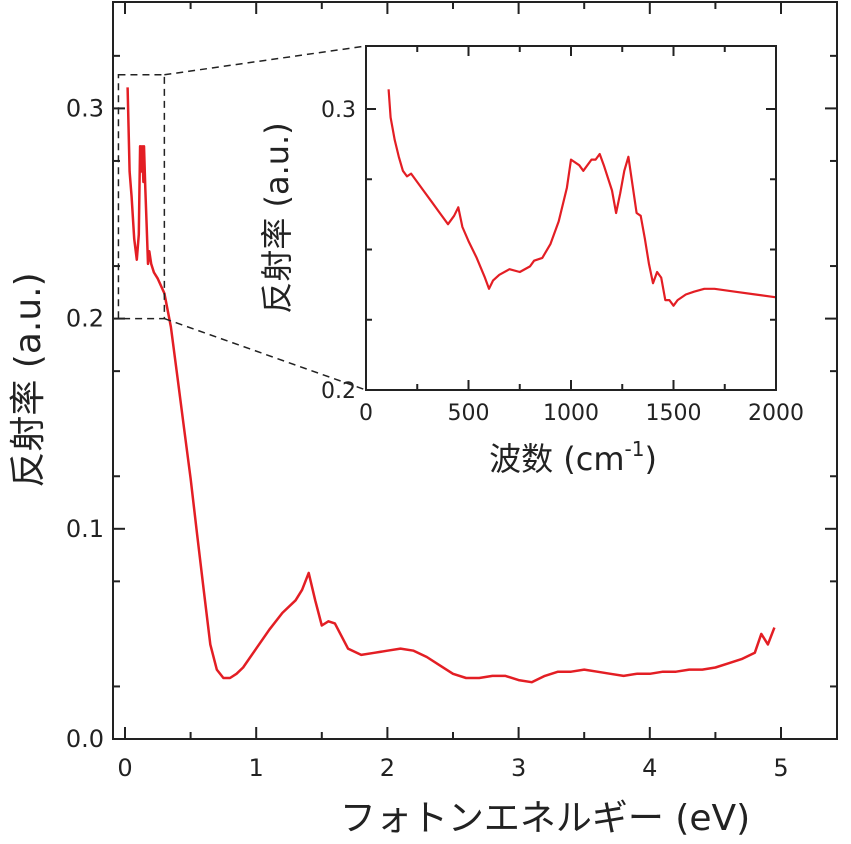 Image resolution: width=851 pixels, height=844 pixels. What do you see at coordinates (387, 768) in the screenshot?
I see `x-tick-label: 2` at bounding box center [387, 768].